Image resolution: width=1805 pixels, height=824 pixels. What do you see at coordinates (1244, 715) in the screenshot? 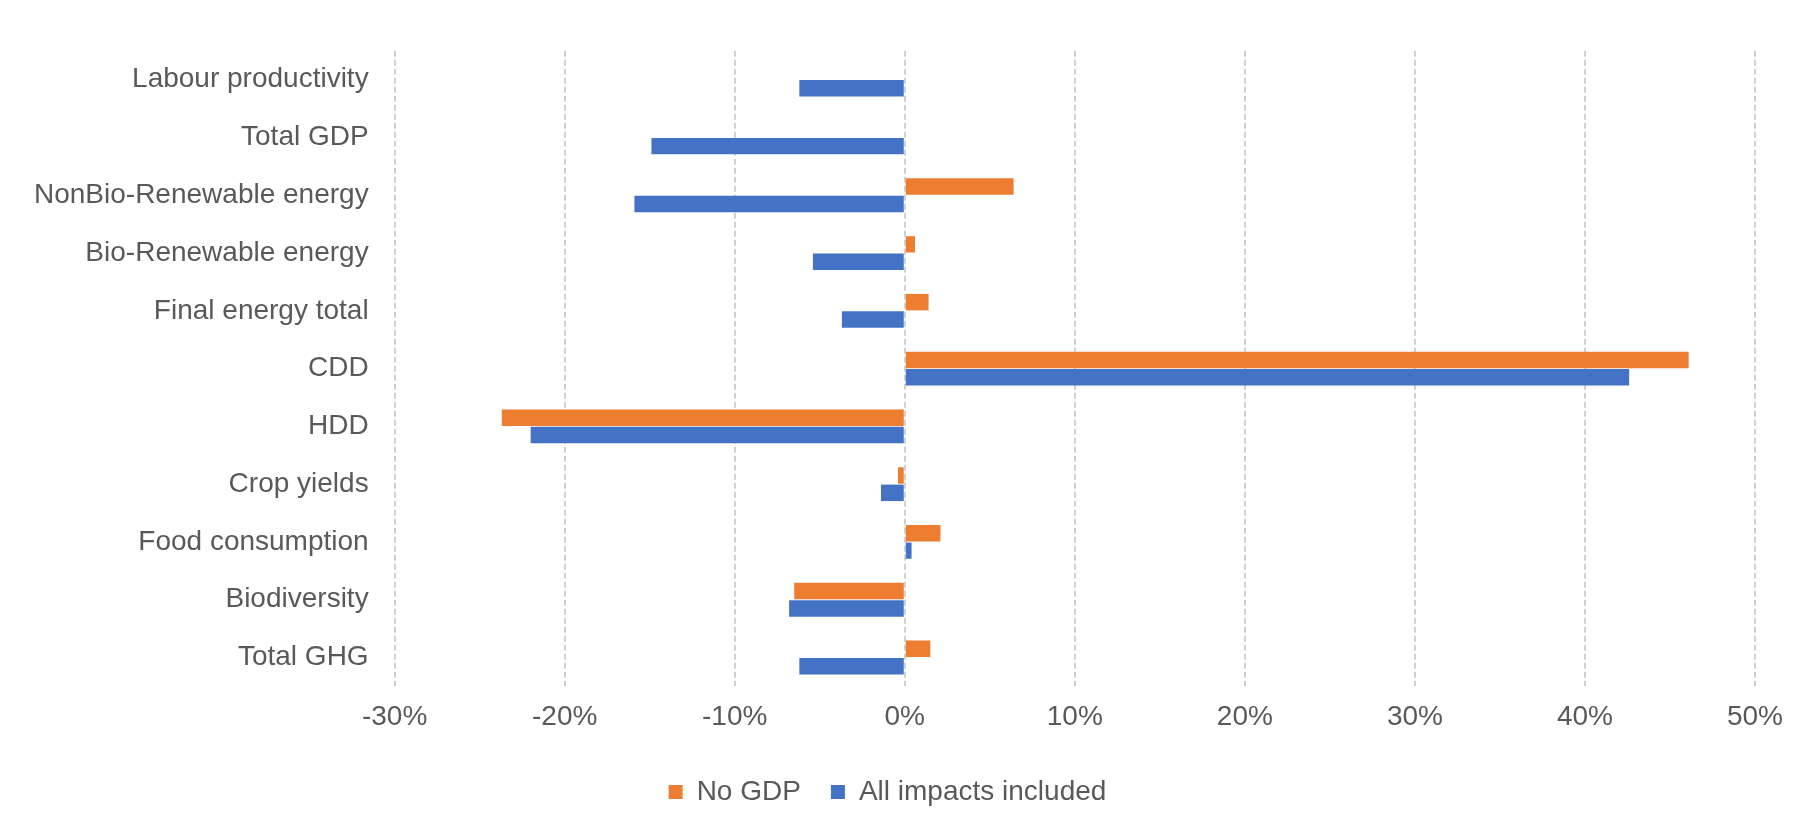
I see `x-tick-label: 20%` at bounding box center [1244, 715].